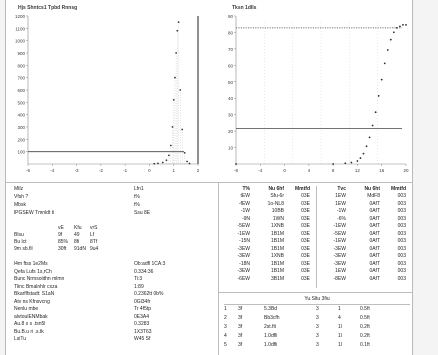 The height and width of the screenshot is (355, 438). I want to click on table-row: -1EW 0AfT 003, so click(365, 242).